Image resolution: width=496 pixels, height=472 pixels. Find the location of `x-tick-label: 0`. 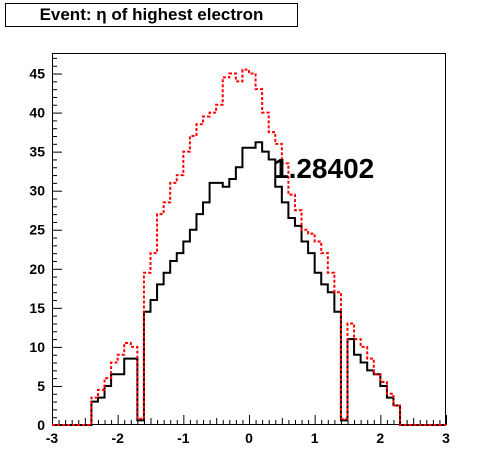

x-tick-label: 0 is located at coordinates (249, 438).